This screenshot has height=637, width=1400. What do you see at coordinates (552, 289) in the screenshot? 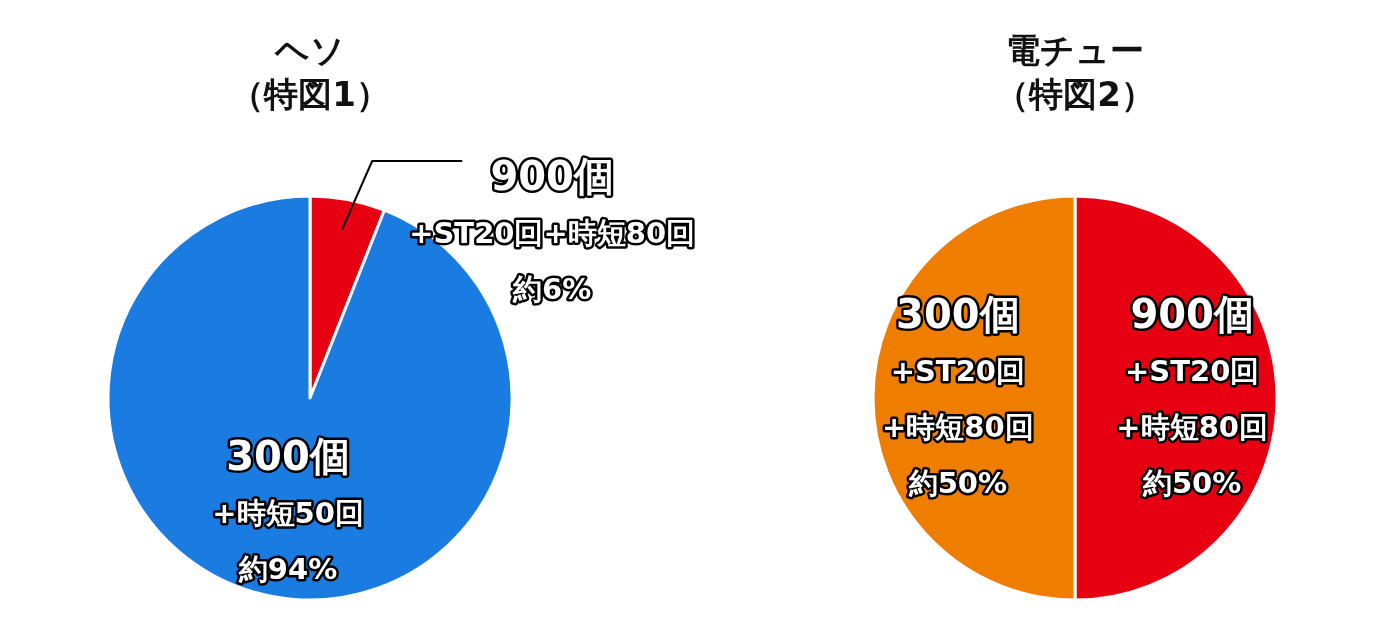
I see `data-label: 約6%` at bounding box center [552, 289].